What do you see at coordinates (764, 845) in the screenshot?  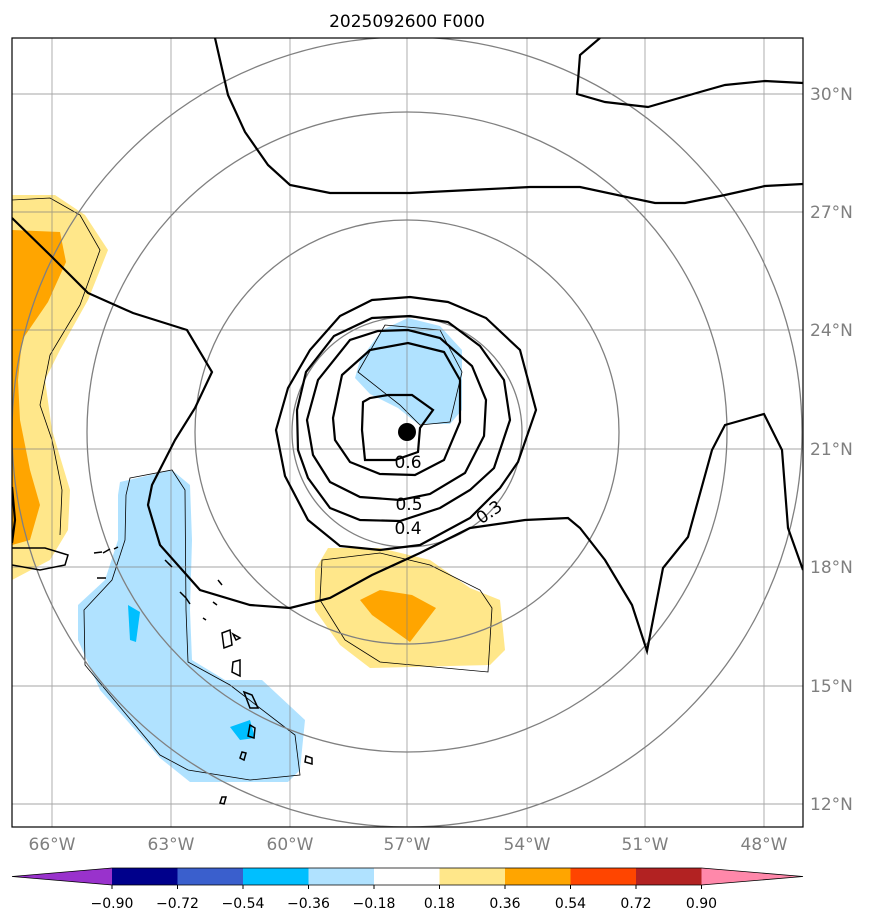 I see `lon-label: 48°W` at bounding box center [764, 845].